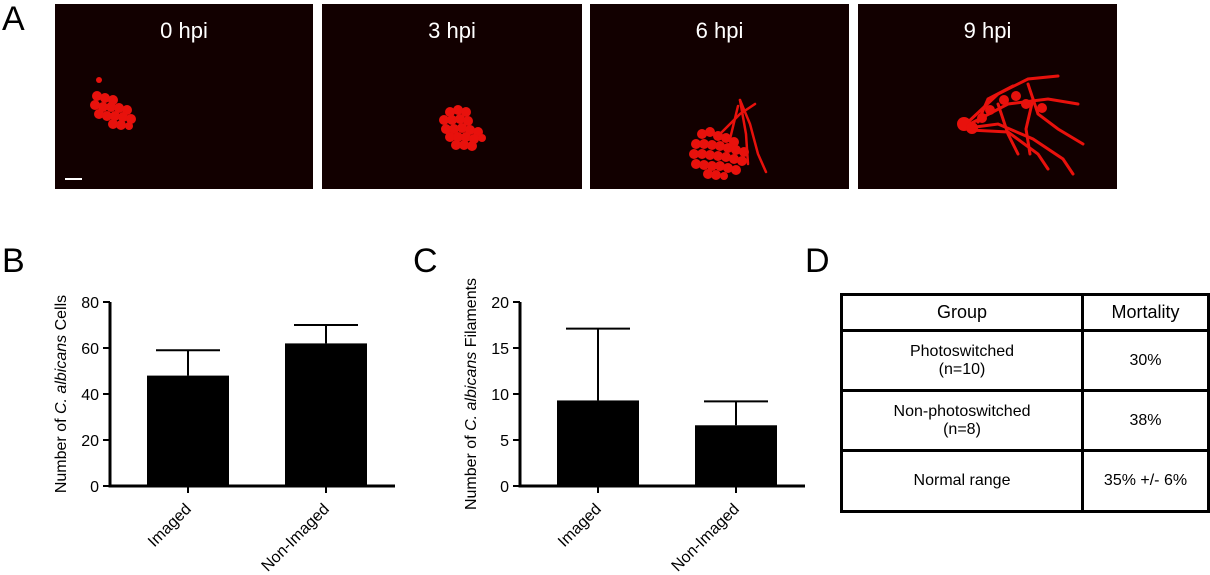  I want to click on panel-label-a: A, so click(13, 19).